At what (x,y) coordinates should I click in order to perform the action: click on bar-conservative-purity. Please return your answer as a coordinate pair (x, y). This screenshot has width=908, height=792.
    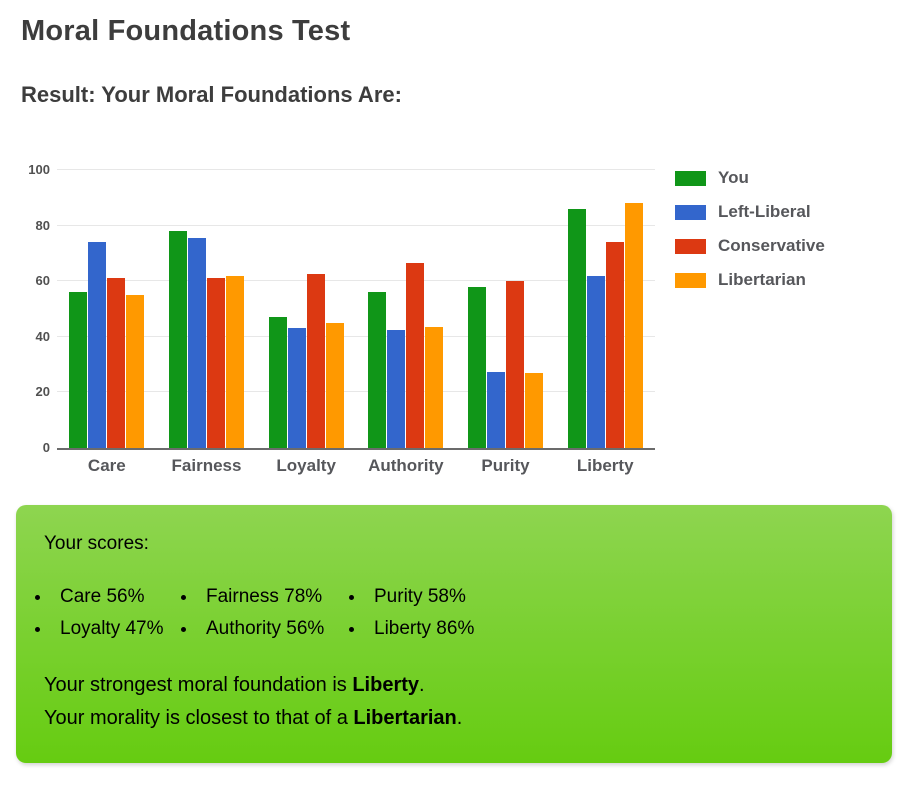
    Looking at the image, I should click on (515, 364).